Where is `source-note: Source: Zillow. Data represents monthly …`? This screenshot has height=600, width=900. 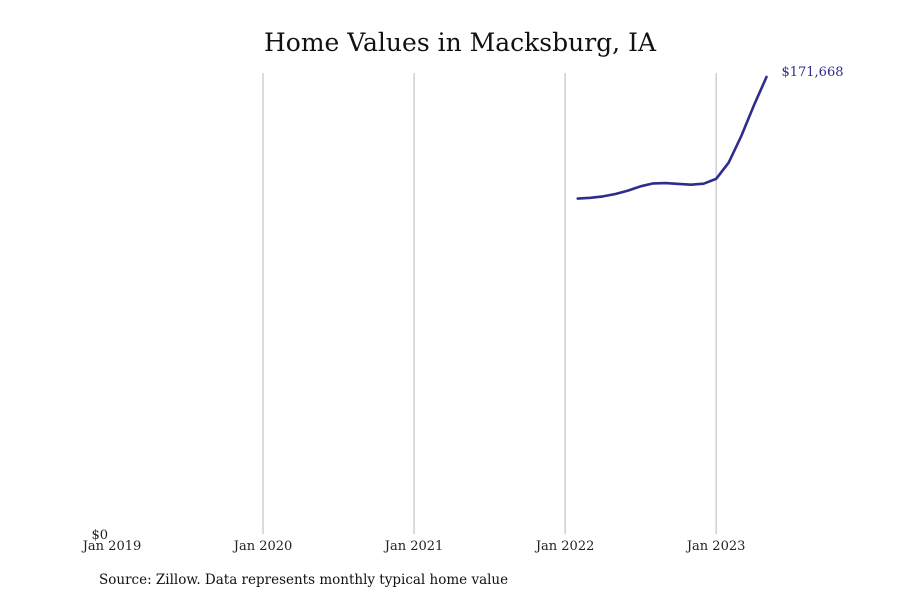 source-note: Source: Zillow. Data represents monthly … is located at coordinates (304, 580).